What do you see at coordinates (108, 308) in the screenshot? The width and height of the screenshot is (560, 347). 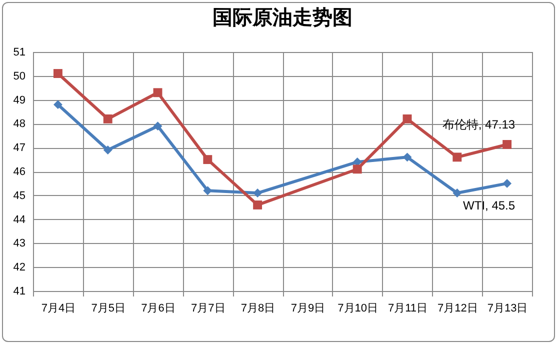 I see `x-tick-label: 7月5日` at bounding box center [108, 308].